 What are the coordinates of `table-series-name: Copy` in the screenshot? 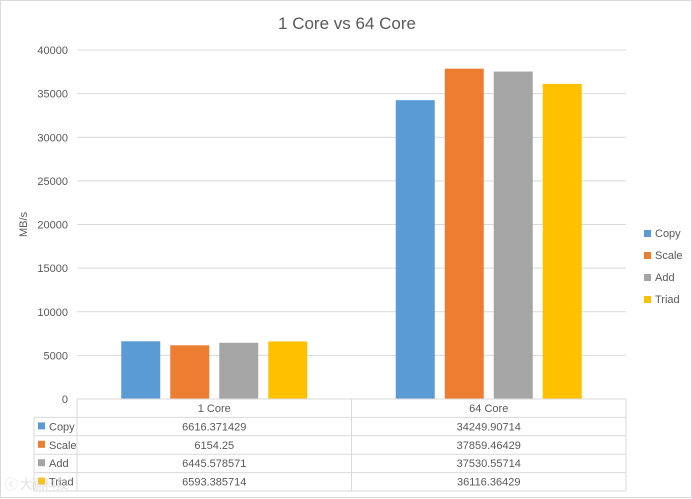 It's located at (62, 427).